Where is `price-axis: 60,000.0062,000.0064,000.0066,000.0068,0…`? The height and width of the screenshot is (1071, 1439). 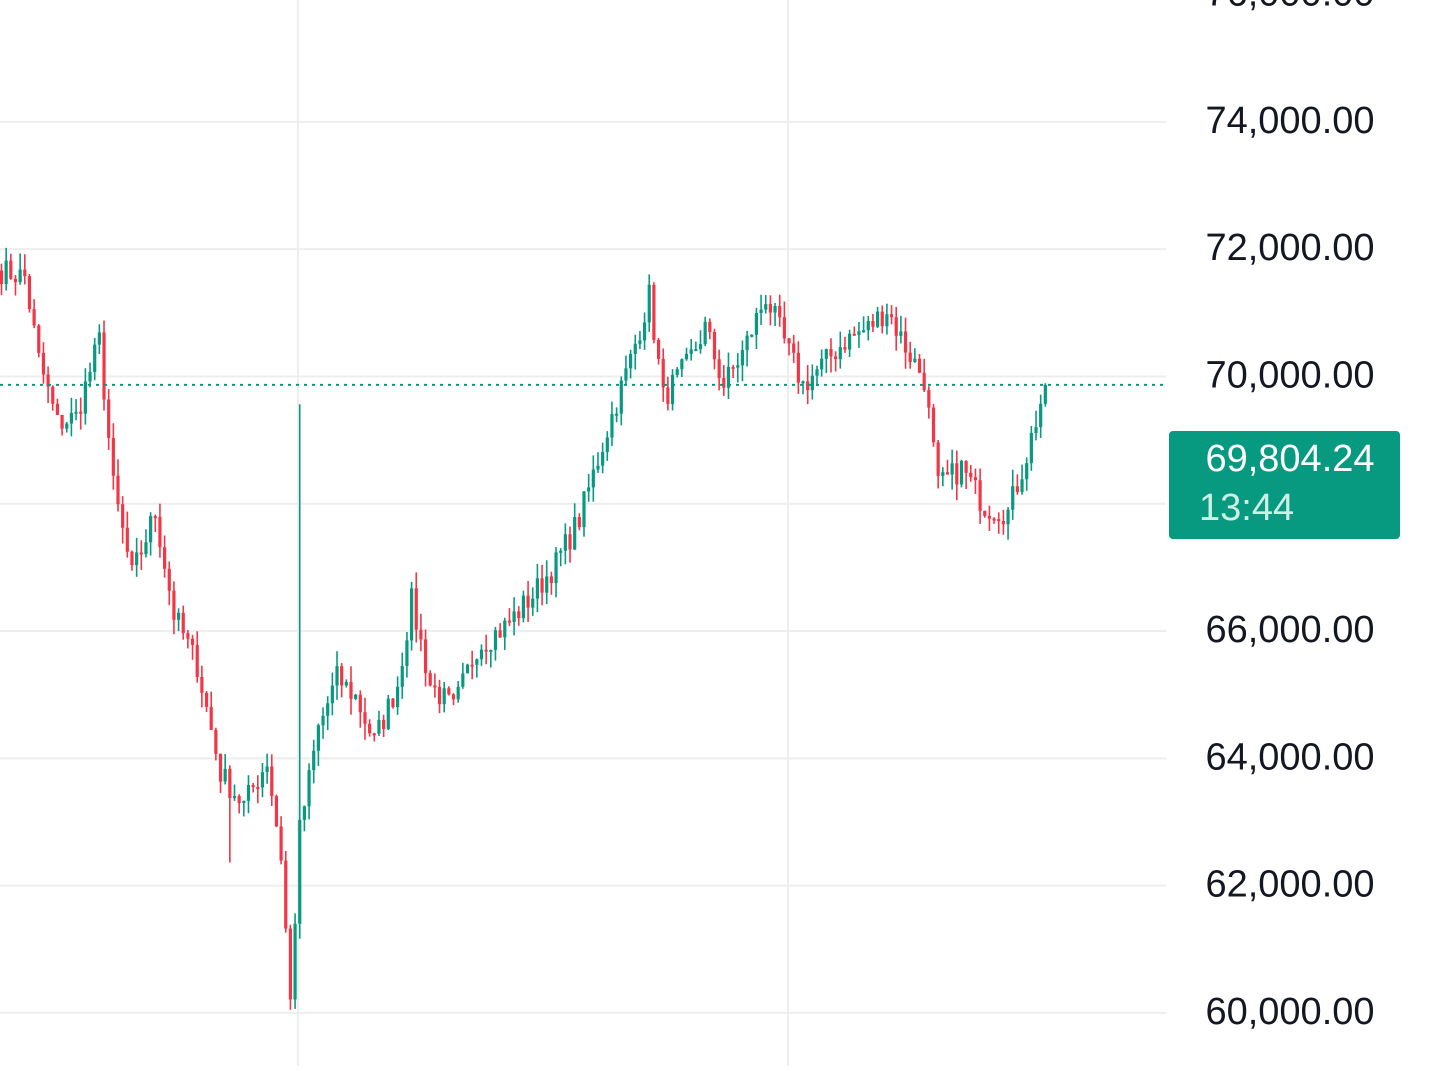 price-axis: 60,000.0062,000.0064,000.0066,000.0068,0… is located at coordinates (1289, 516).